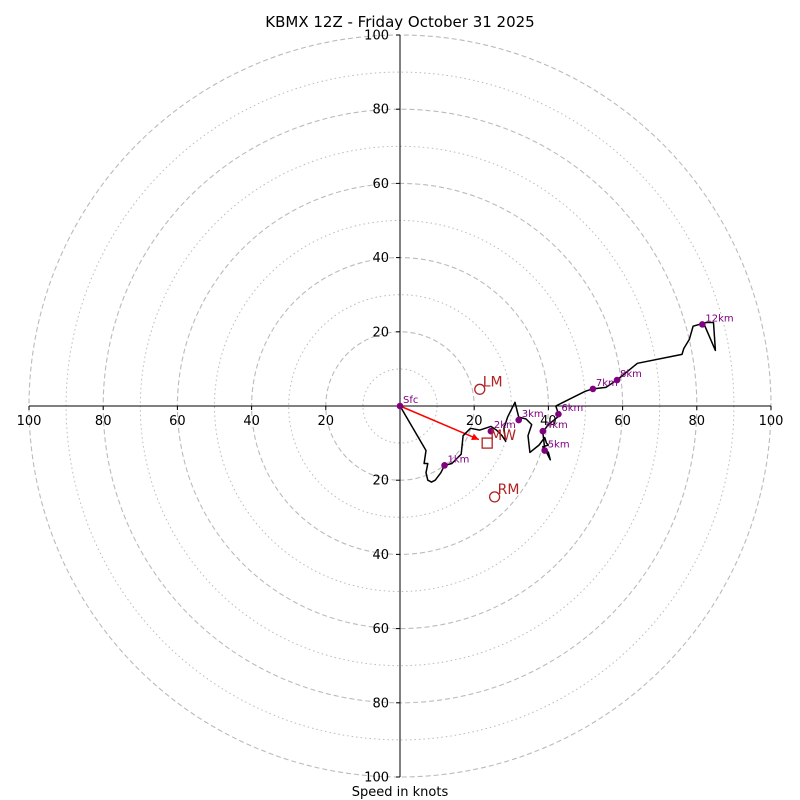 The height and width of the screenshot is (800, 800). Describe the element at coordinates (459, 459) in the screenshot. I see `height-marker-label: 1km` at that location.